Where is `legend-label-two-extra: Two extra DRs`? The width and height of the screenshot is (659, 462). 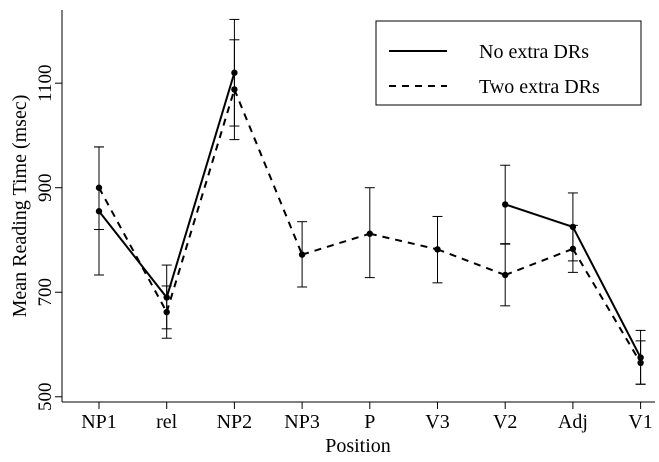
legend-label-two-extra: Two extra DRs is located at coordinates (539, 87).